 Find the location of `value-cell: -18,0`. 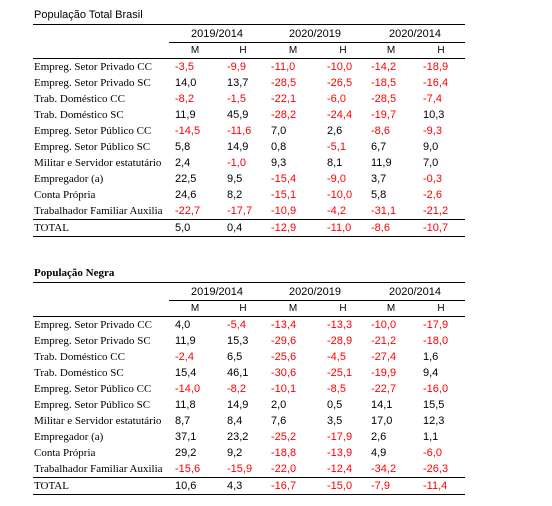

value-cell: -18,0 is located at coordinates (436, 341).